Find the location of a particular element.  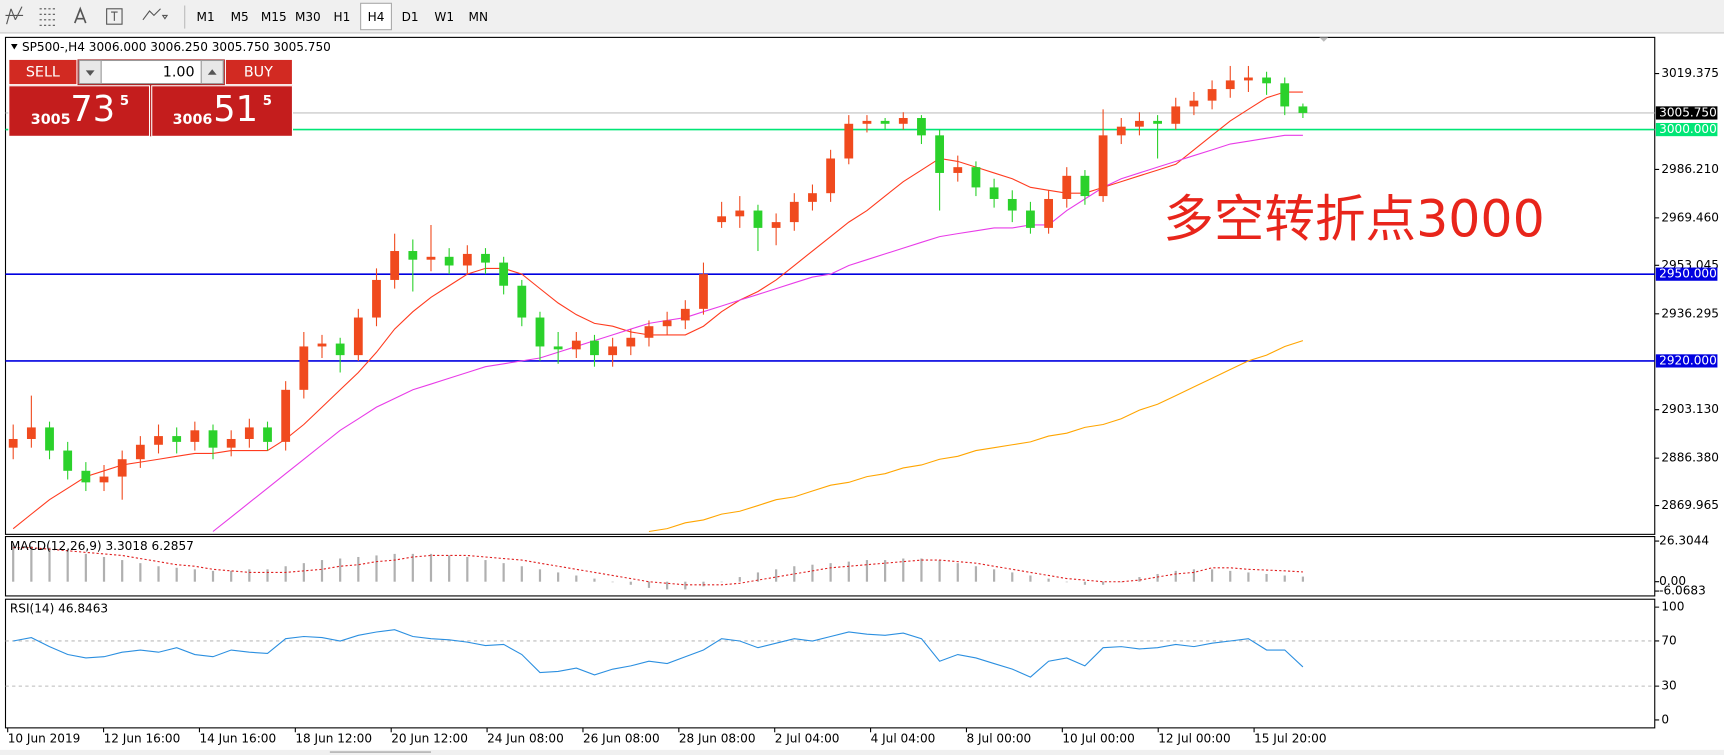

timeframe-button: D1 is located at coordinates (410, 17).